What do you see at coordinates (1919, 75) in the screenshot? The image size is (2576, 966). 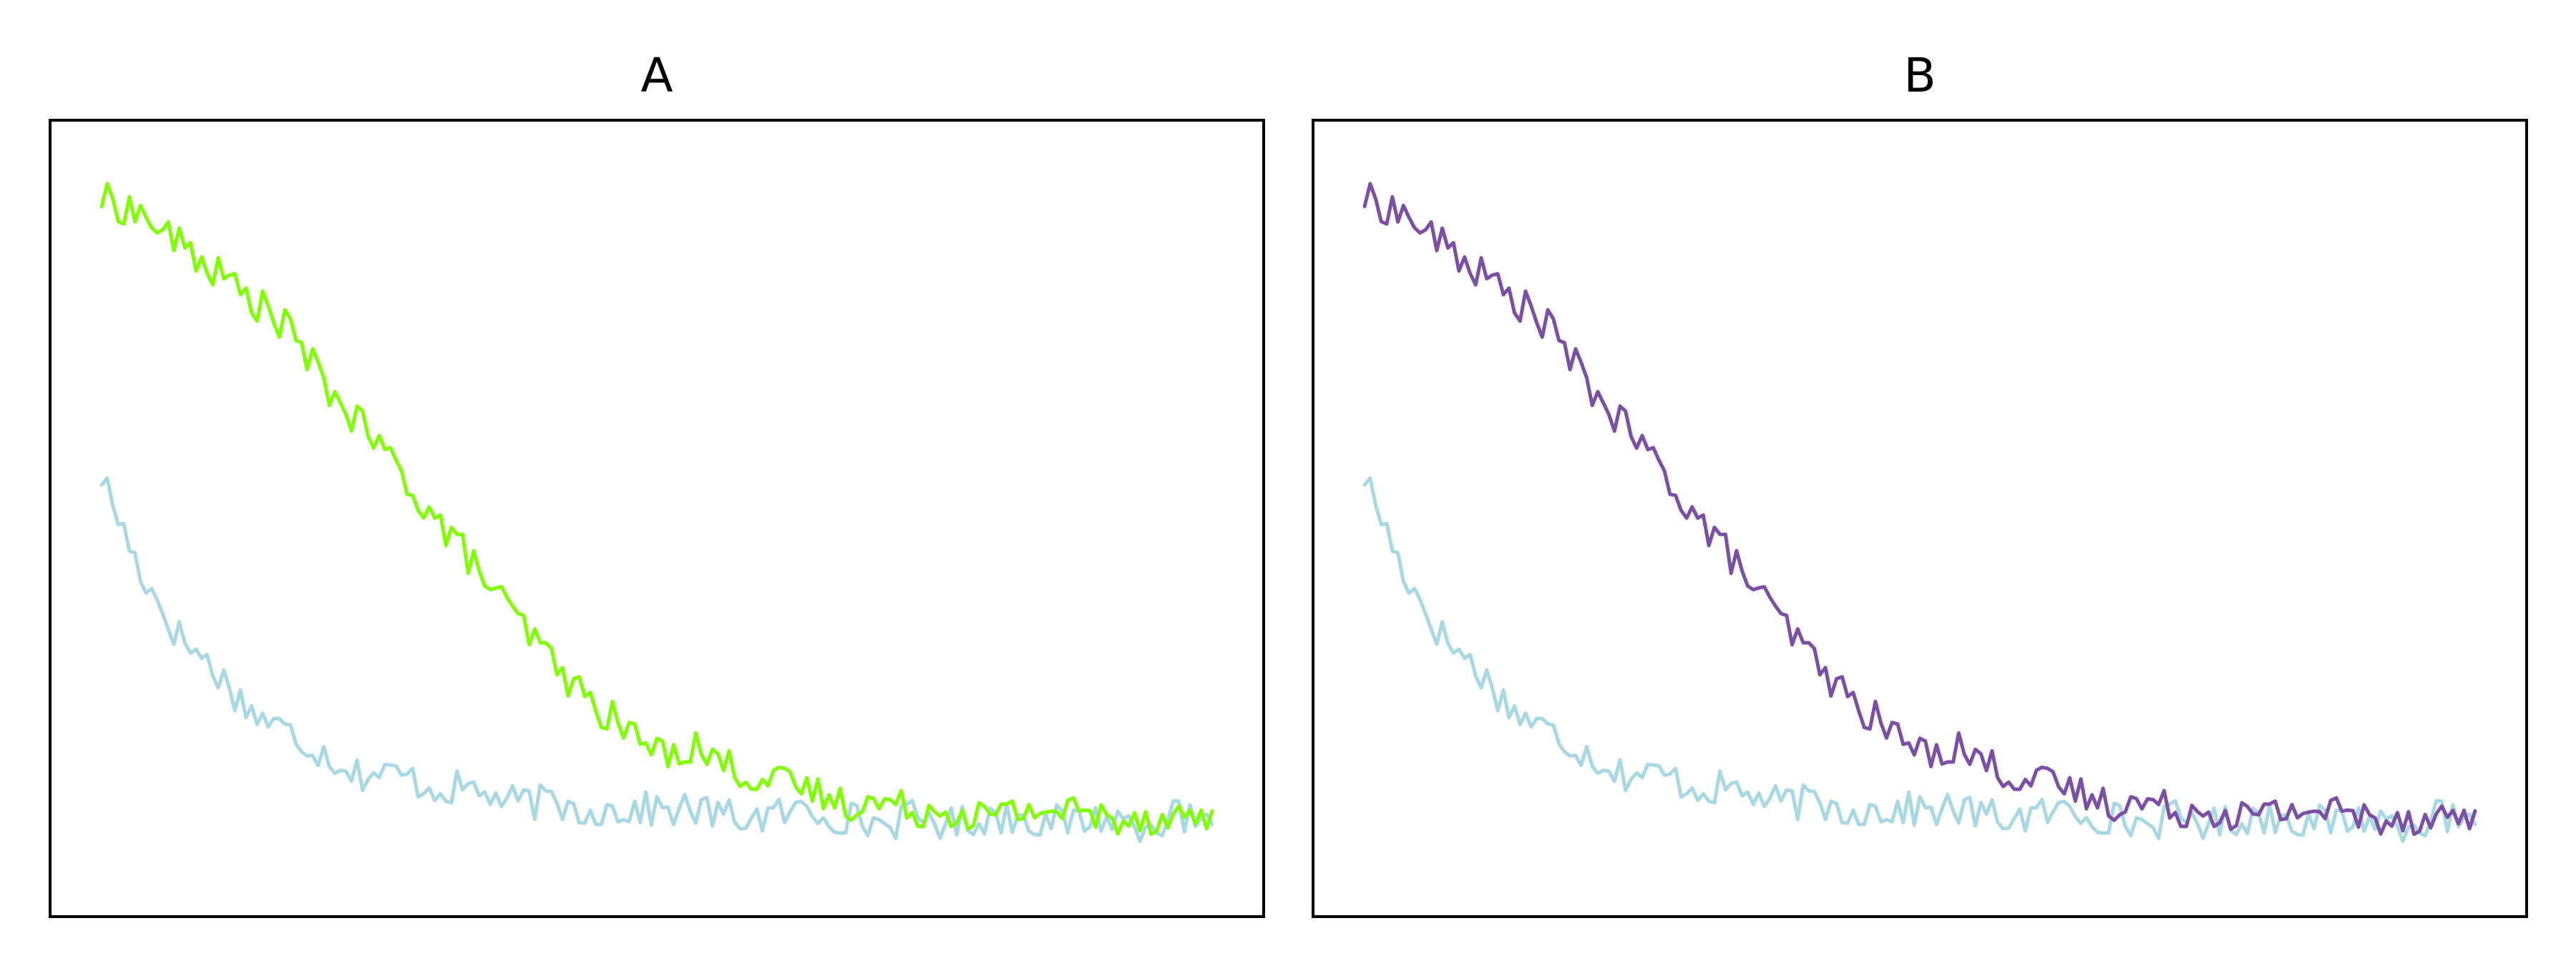 I see `panel-b-title: B` at bounding box center [1919, 75].